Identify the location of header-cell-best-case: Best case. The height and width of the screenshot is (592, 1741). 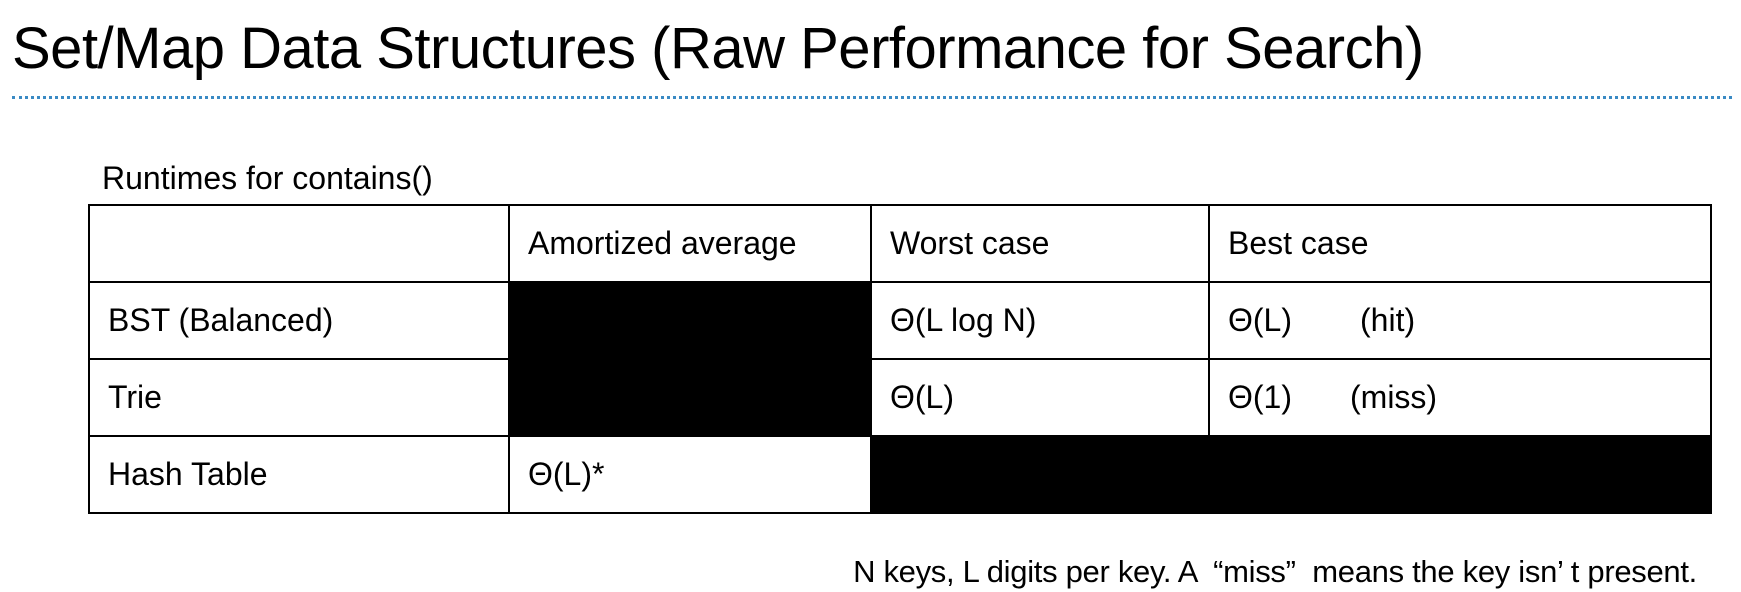
(1460, 243).